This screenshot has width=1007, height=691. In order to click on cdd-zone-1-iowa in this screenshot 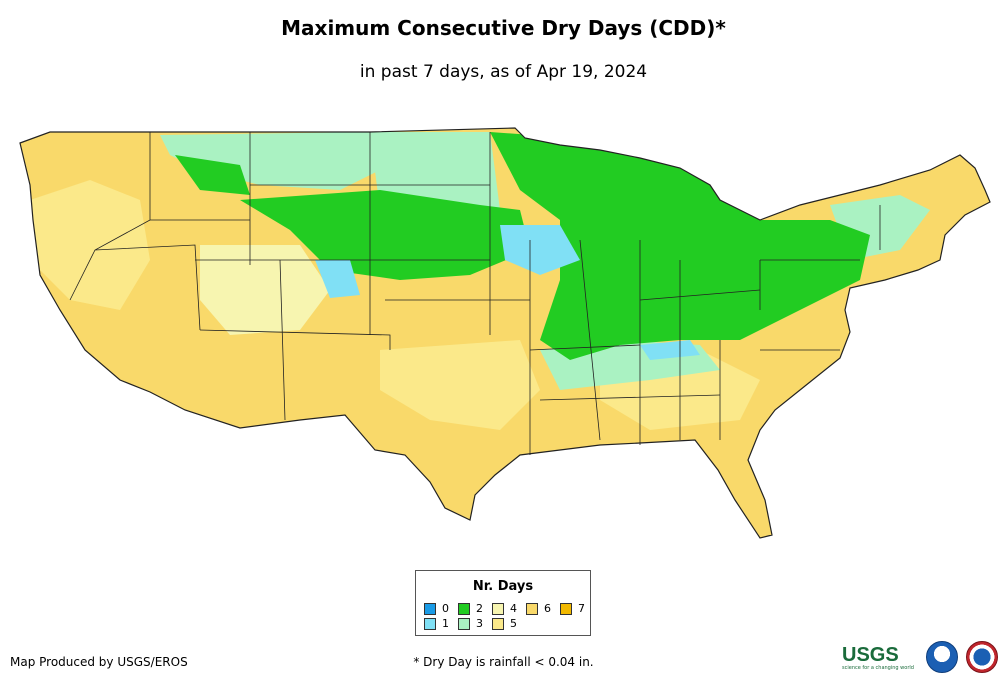, I will do `click(540, 250)`.